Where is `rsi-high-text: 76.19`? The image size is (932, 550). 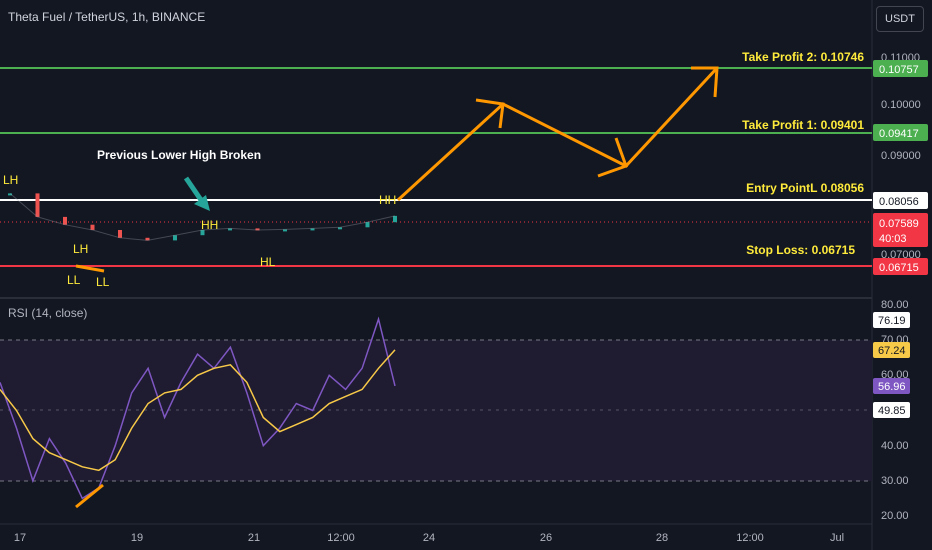 rsi-high-text: 76.19 is located at coordinates (892, 321).